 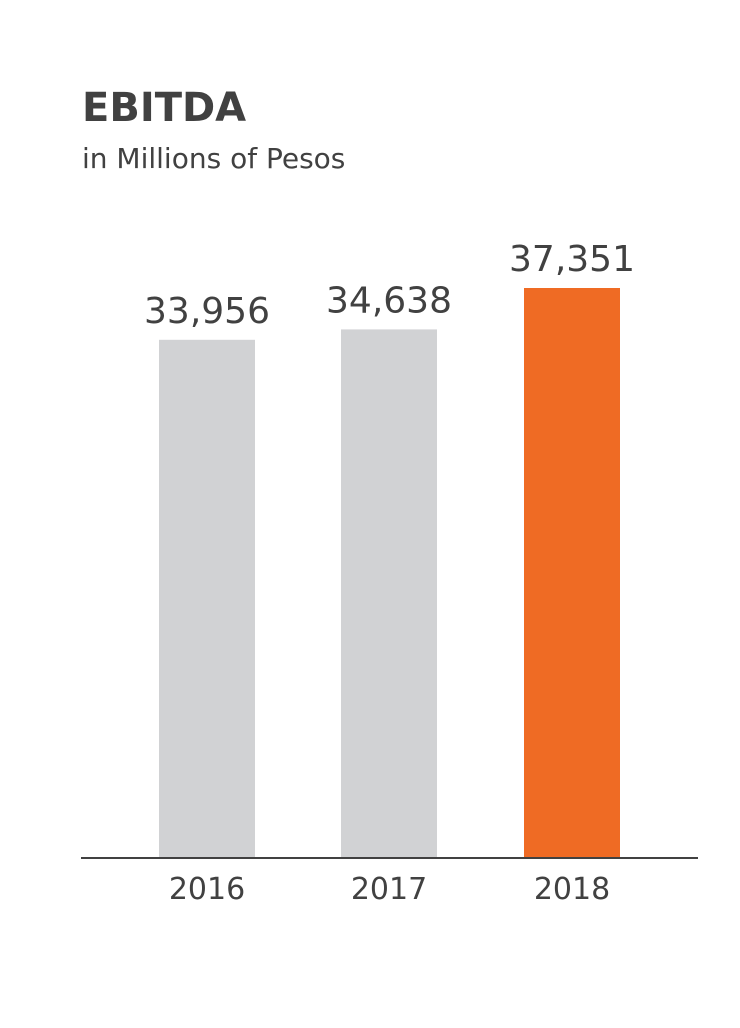 What do you see at coordinates (207, 599) in the screenshot?
I see `bar-2016` at bounding box center [207, 599].